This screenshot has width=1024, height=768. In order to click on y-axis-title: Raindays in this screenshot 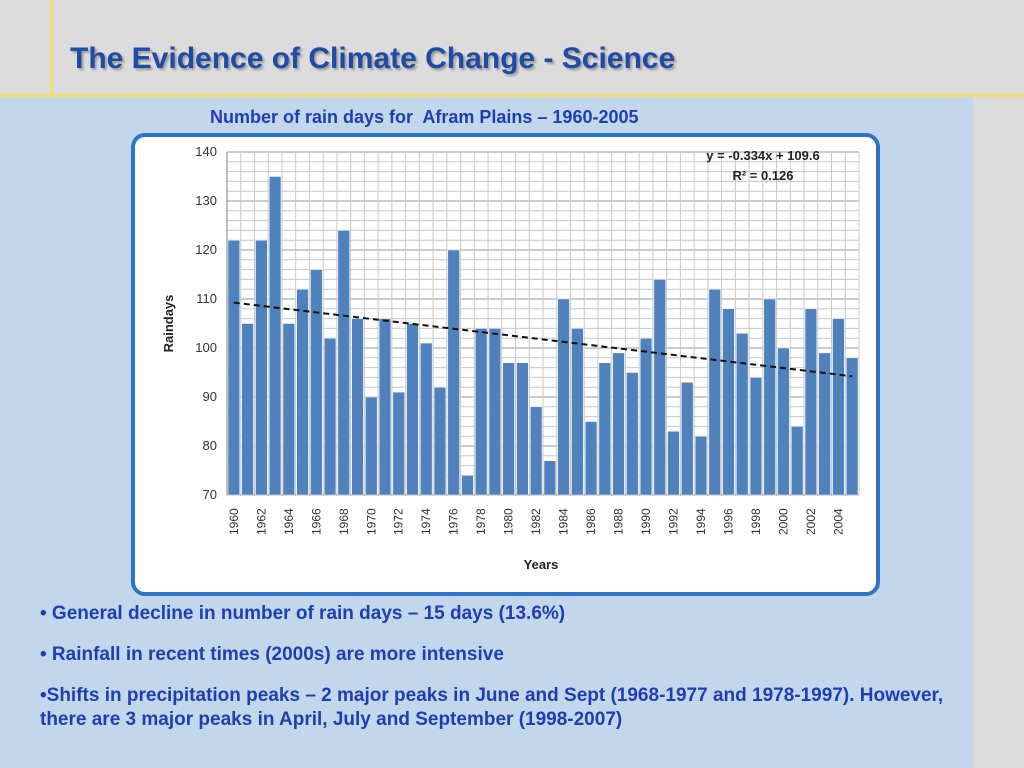, I will do `click(168, 324)`.